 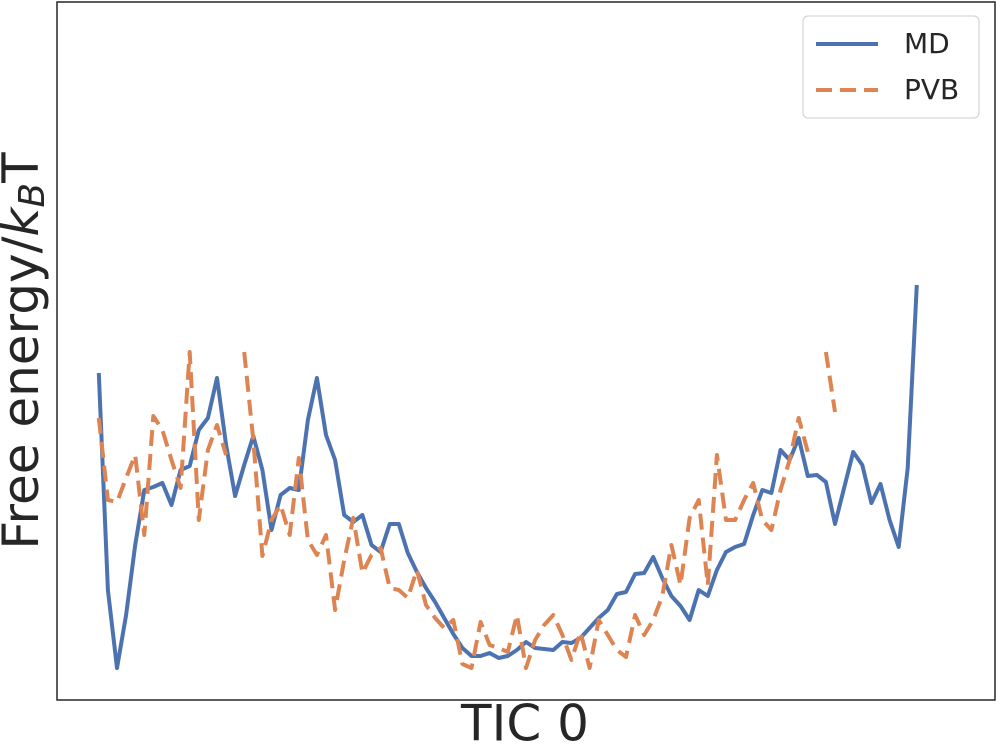 What do you see at coordinates (25, 168) in the screenshot?
I see `y-label-part: T` at bounding box center [25, 168].